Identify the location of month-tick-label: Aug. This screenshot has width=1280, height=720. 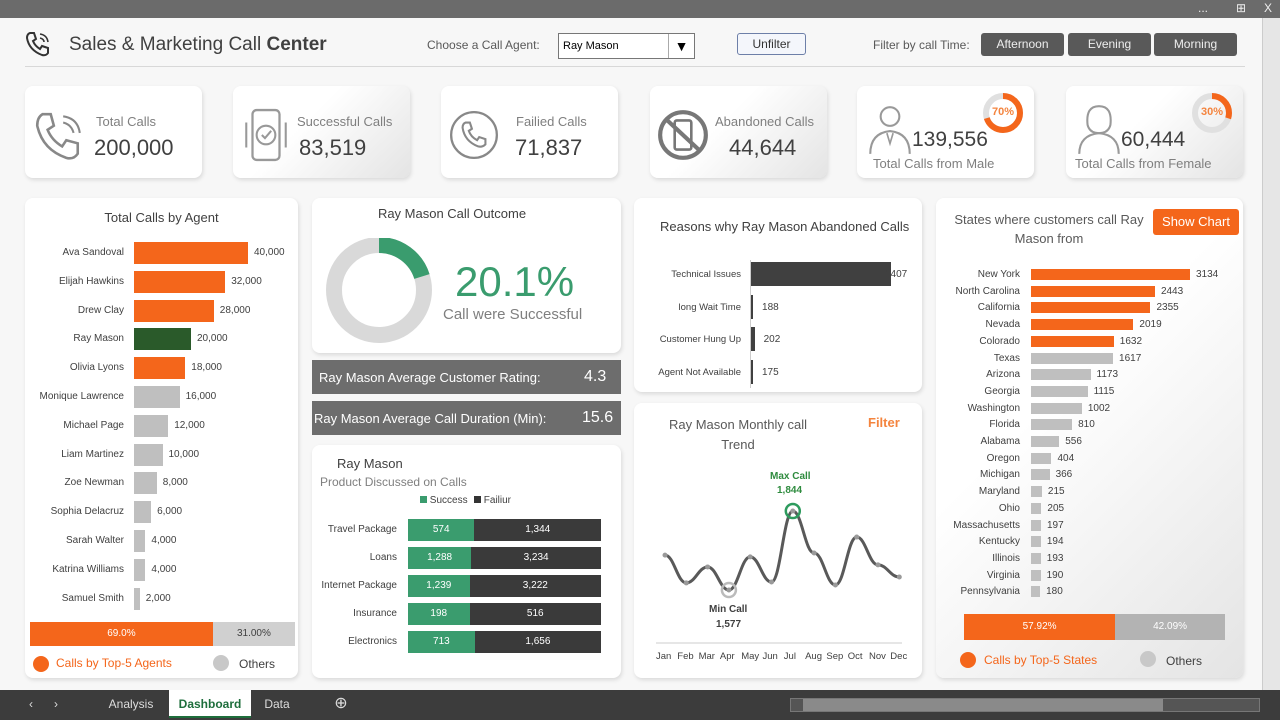
(813, 656).